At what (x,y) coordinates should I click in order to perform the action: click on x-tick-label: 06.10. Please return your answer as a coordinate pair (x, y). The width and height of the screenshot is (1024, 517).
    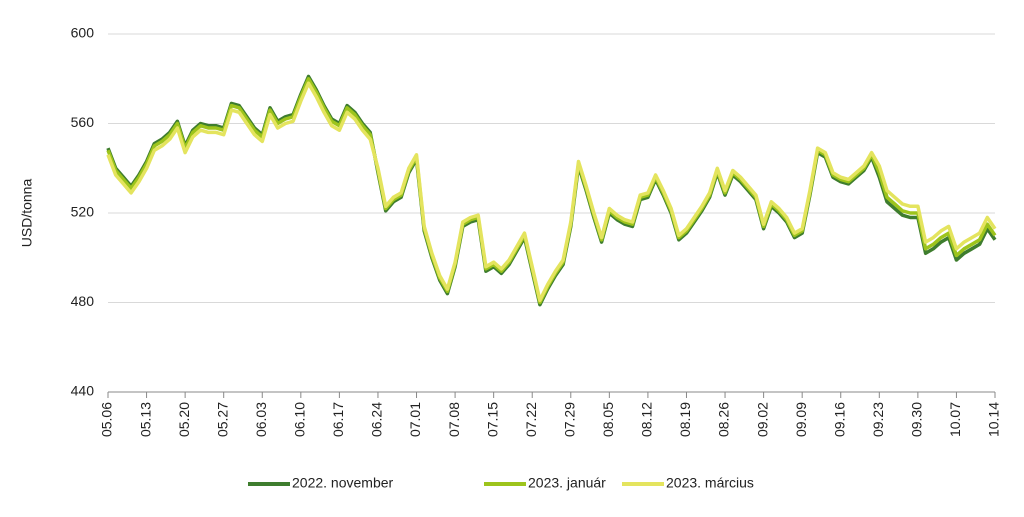
    Looking at the image, I should click on (300, 419).